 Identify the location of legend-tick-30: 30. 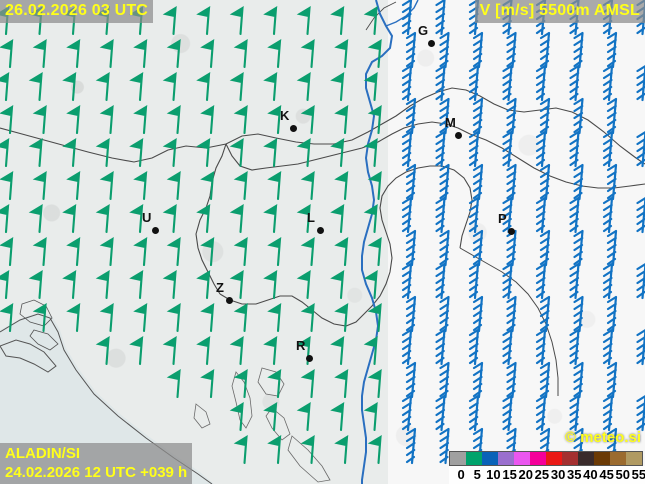
(558, 474).